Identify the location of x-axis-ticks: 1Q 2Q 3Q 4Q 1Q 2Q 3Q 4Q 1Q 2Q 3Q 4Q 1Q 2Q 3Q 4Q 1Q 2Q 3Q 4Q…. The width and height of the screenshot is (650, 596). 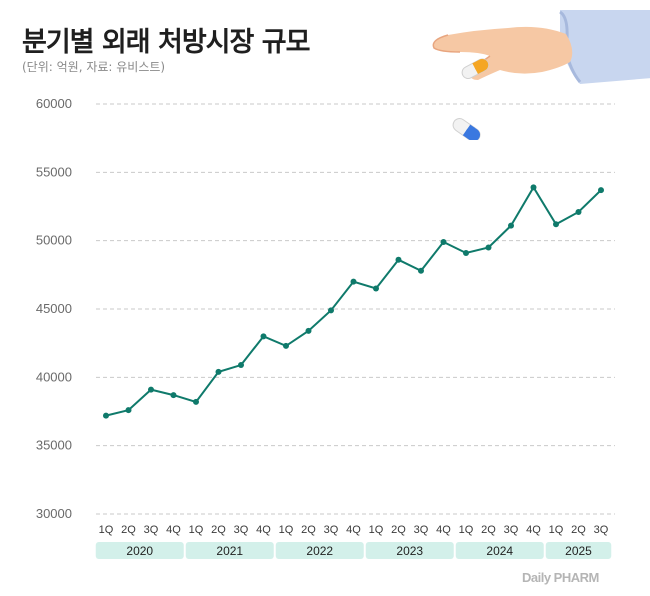
(354, 530).